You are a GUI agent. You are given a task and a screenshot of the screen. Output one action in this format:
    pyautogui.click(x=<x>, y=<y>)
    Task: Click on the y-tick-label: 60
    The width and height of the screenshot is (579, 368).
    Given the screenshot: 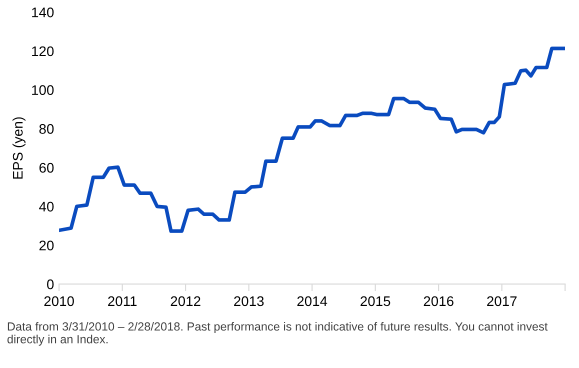 What is the action you would take?
    pyautogui.click(x=46, y=167)
    